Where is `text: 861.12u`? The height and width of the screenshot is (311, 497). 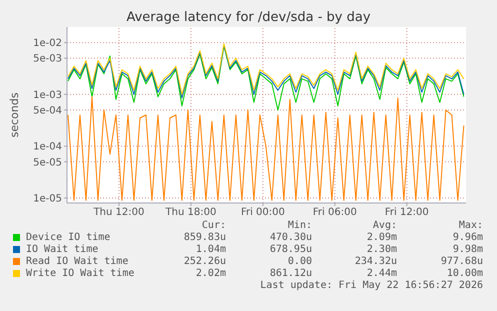
text: 861.12u is located at coordinates (291, 273).